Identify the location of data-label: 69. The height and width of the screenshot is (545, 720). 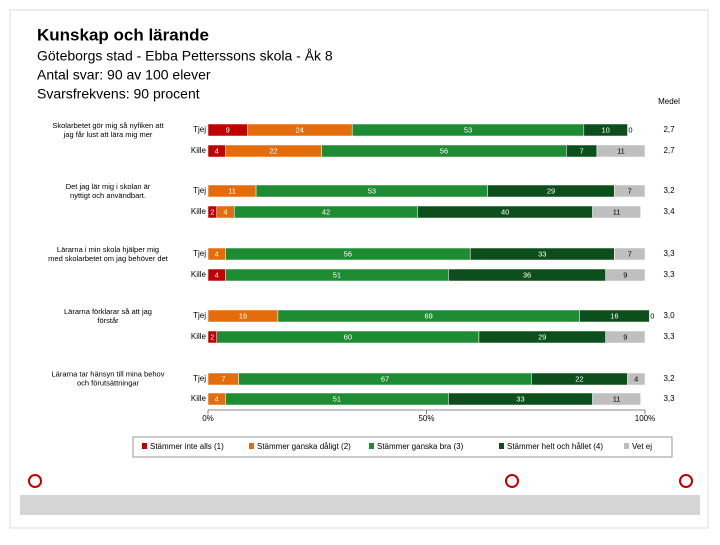
(429, 315).